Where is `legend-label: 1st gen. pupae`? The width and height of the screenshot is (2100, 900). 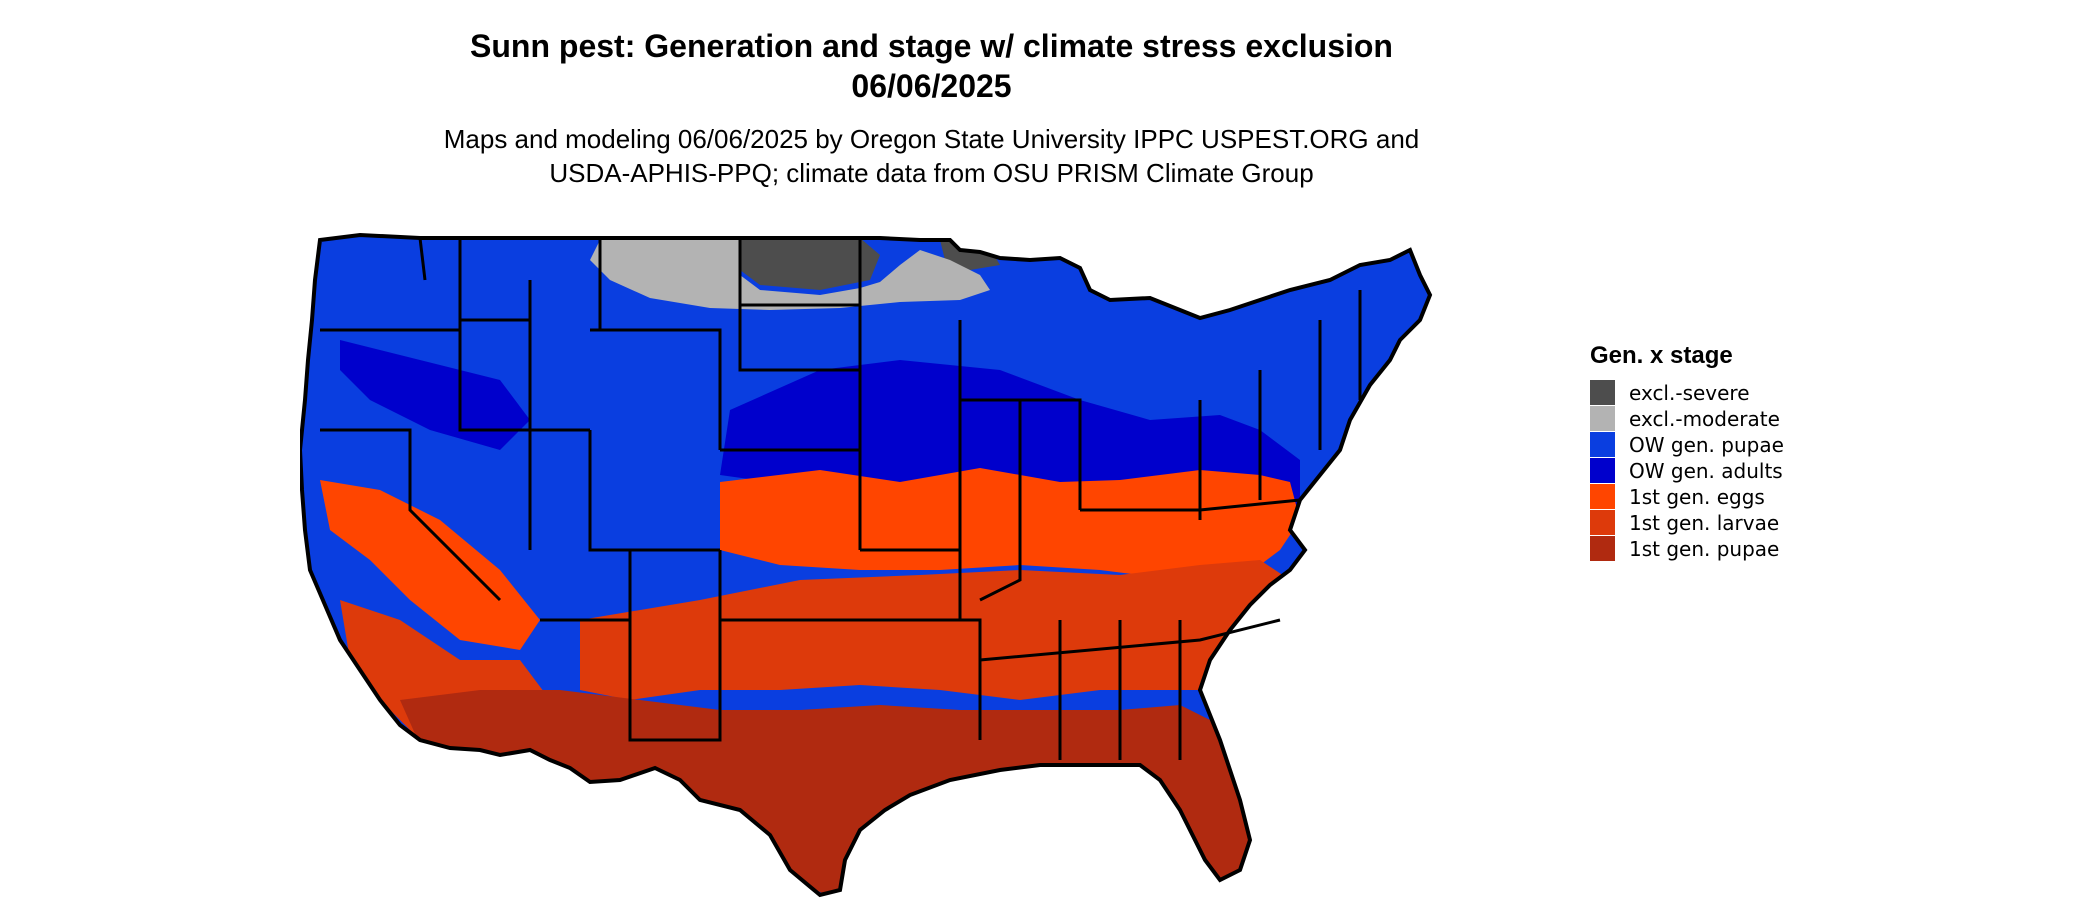 legend-label: 1st gen. pupae is located at coordinates (1704, 548).